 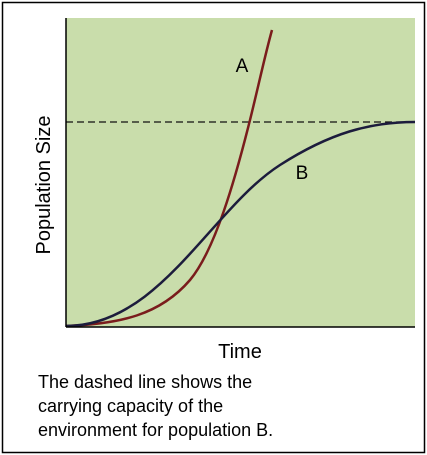 What do you see at coordinates (302, 173) in the screenshot?
I see `curve-b-label: B` at bounding box center [302, 173].